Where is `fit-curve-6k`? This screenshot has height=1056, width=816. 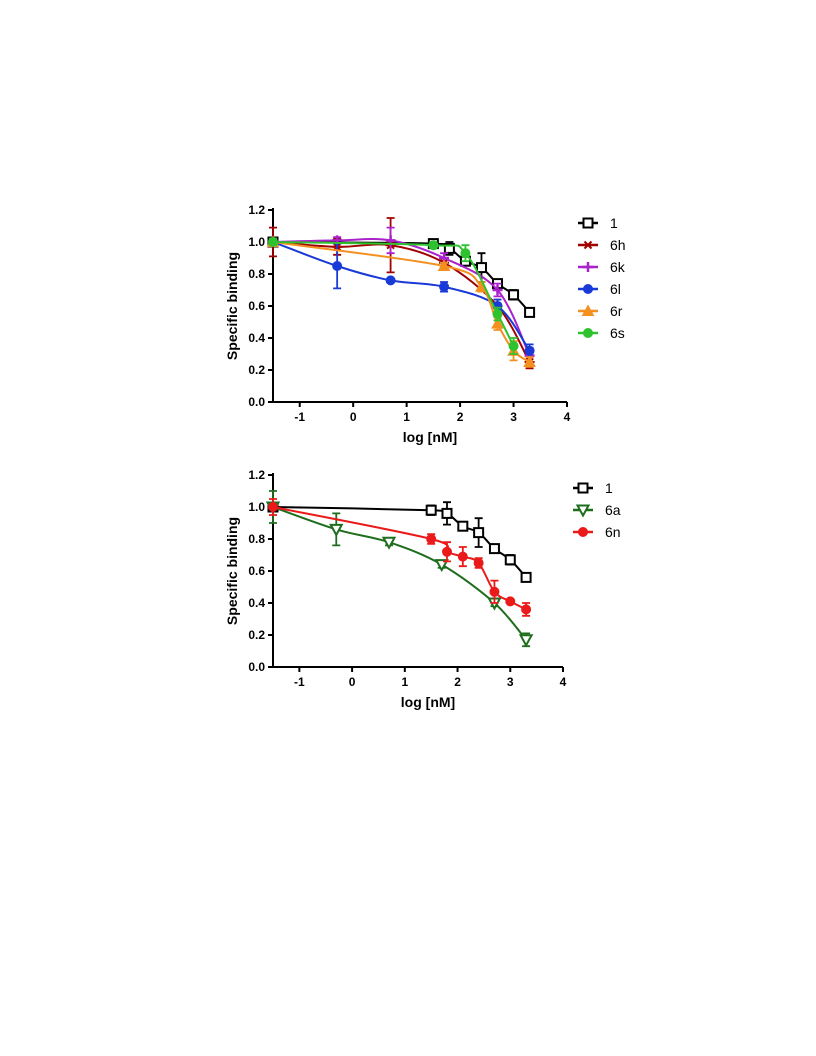
fit-curve-6k is located at coordinates (401, 297).